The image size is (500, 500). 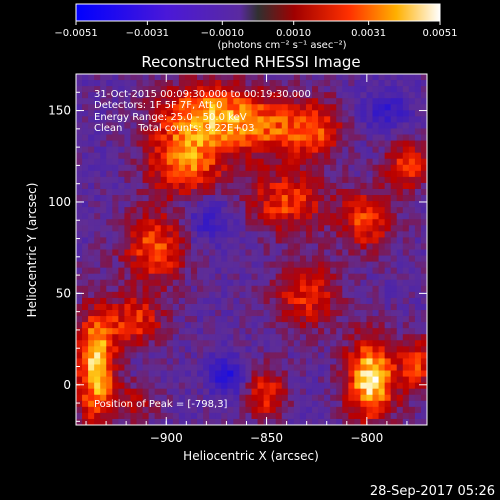 What do you see at coordinates (32, 250) in the screenshot?
I see `y-axis-label: Heliocentric Y (arcsec)` at bounding box center [32, 250].